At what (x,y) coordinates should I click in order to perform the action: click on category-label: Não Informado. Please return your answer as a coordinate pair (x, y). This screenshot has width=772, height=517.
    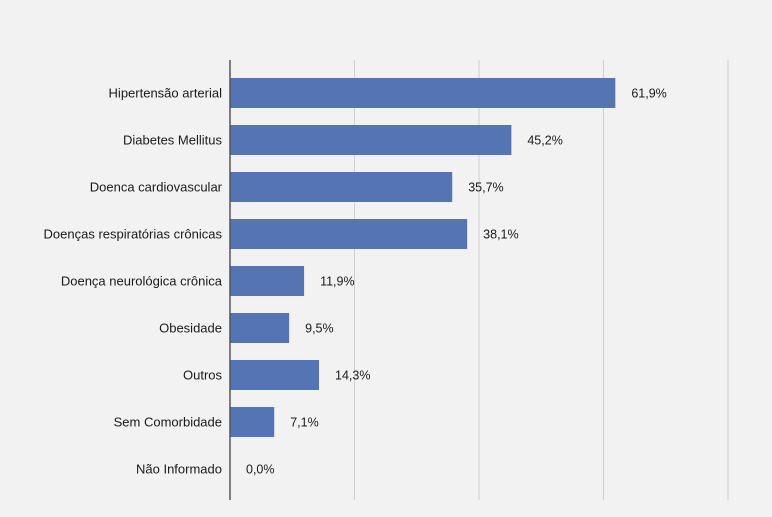
    Looking at the image, I should click on (179, 469).